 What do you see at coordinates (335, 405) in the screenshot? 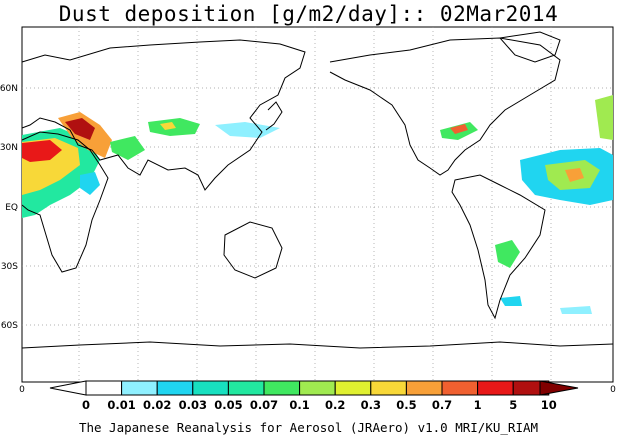
I see `colorbar-tick-label: 0.2` at bounding box center [335, 405].